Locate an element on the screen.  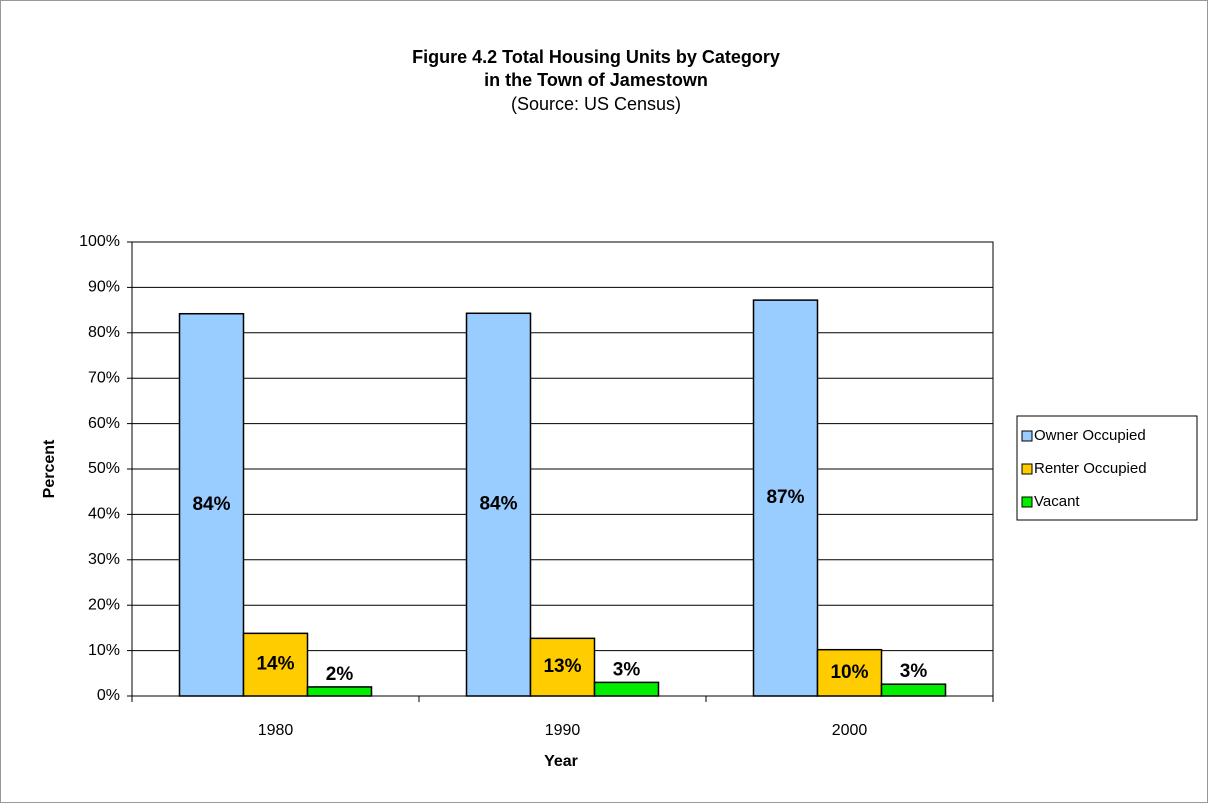
data-label: 87% is located at coordinates (785, 497).